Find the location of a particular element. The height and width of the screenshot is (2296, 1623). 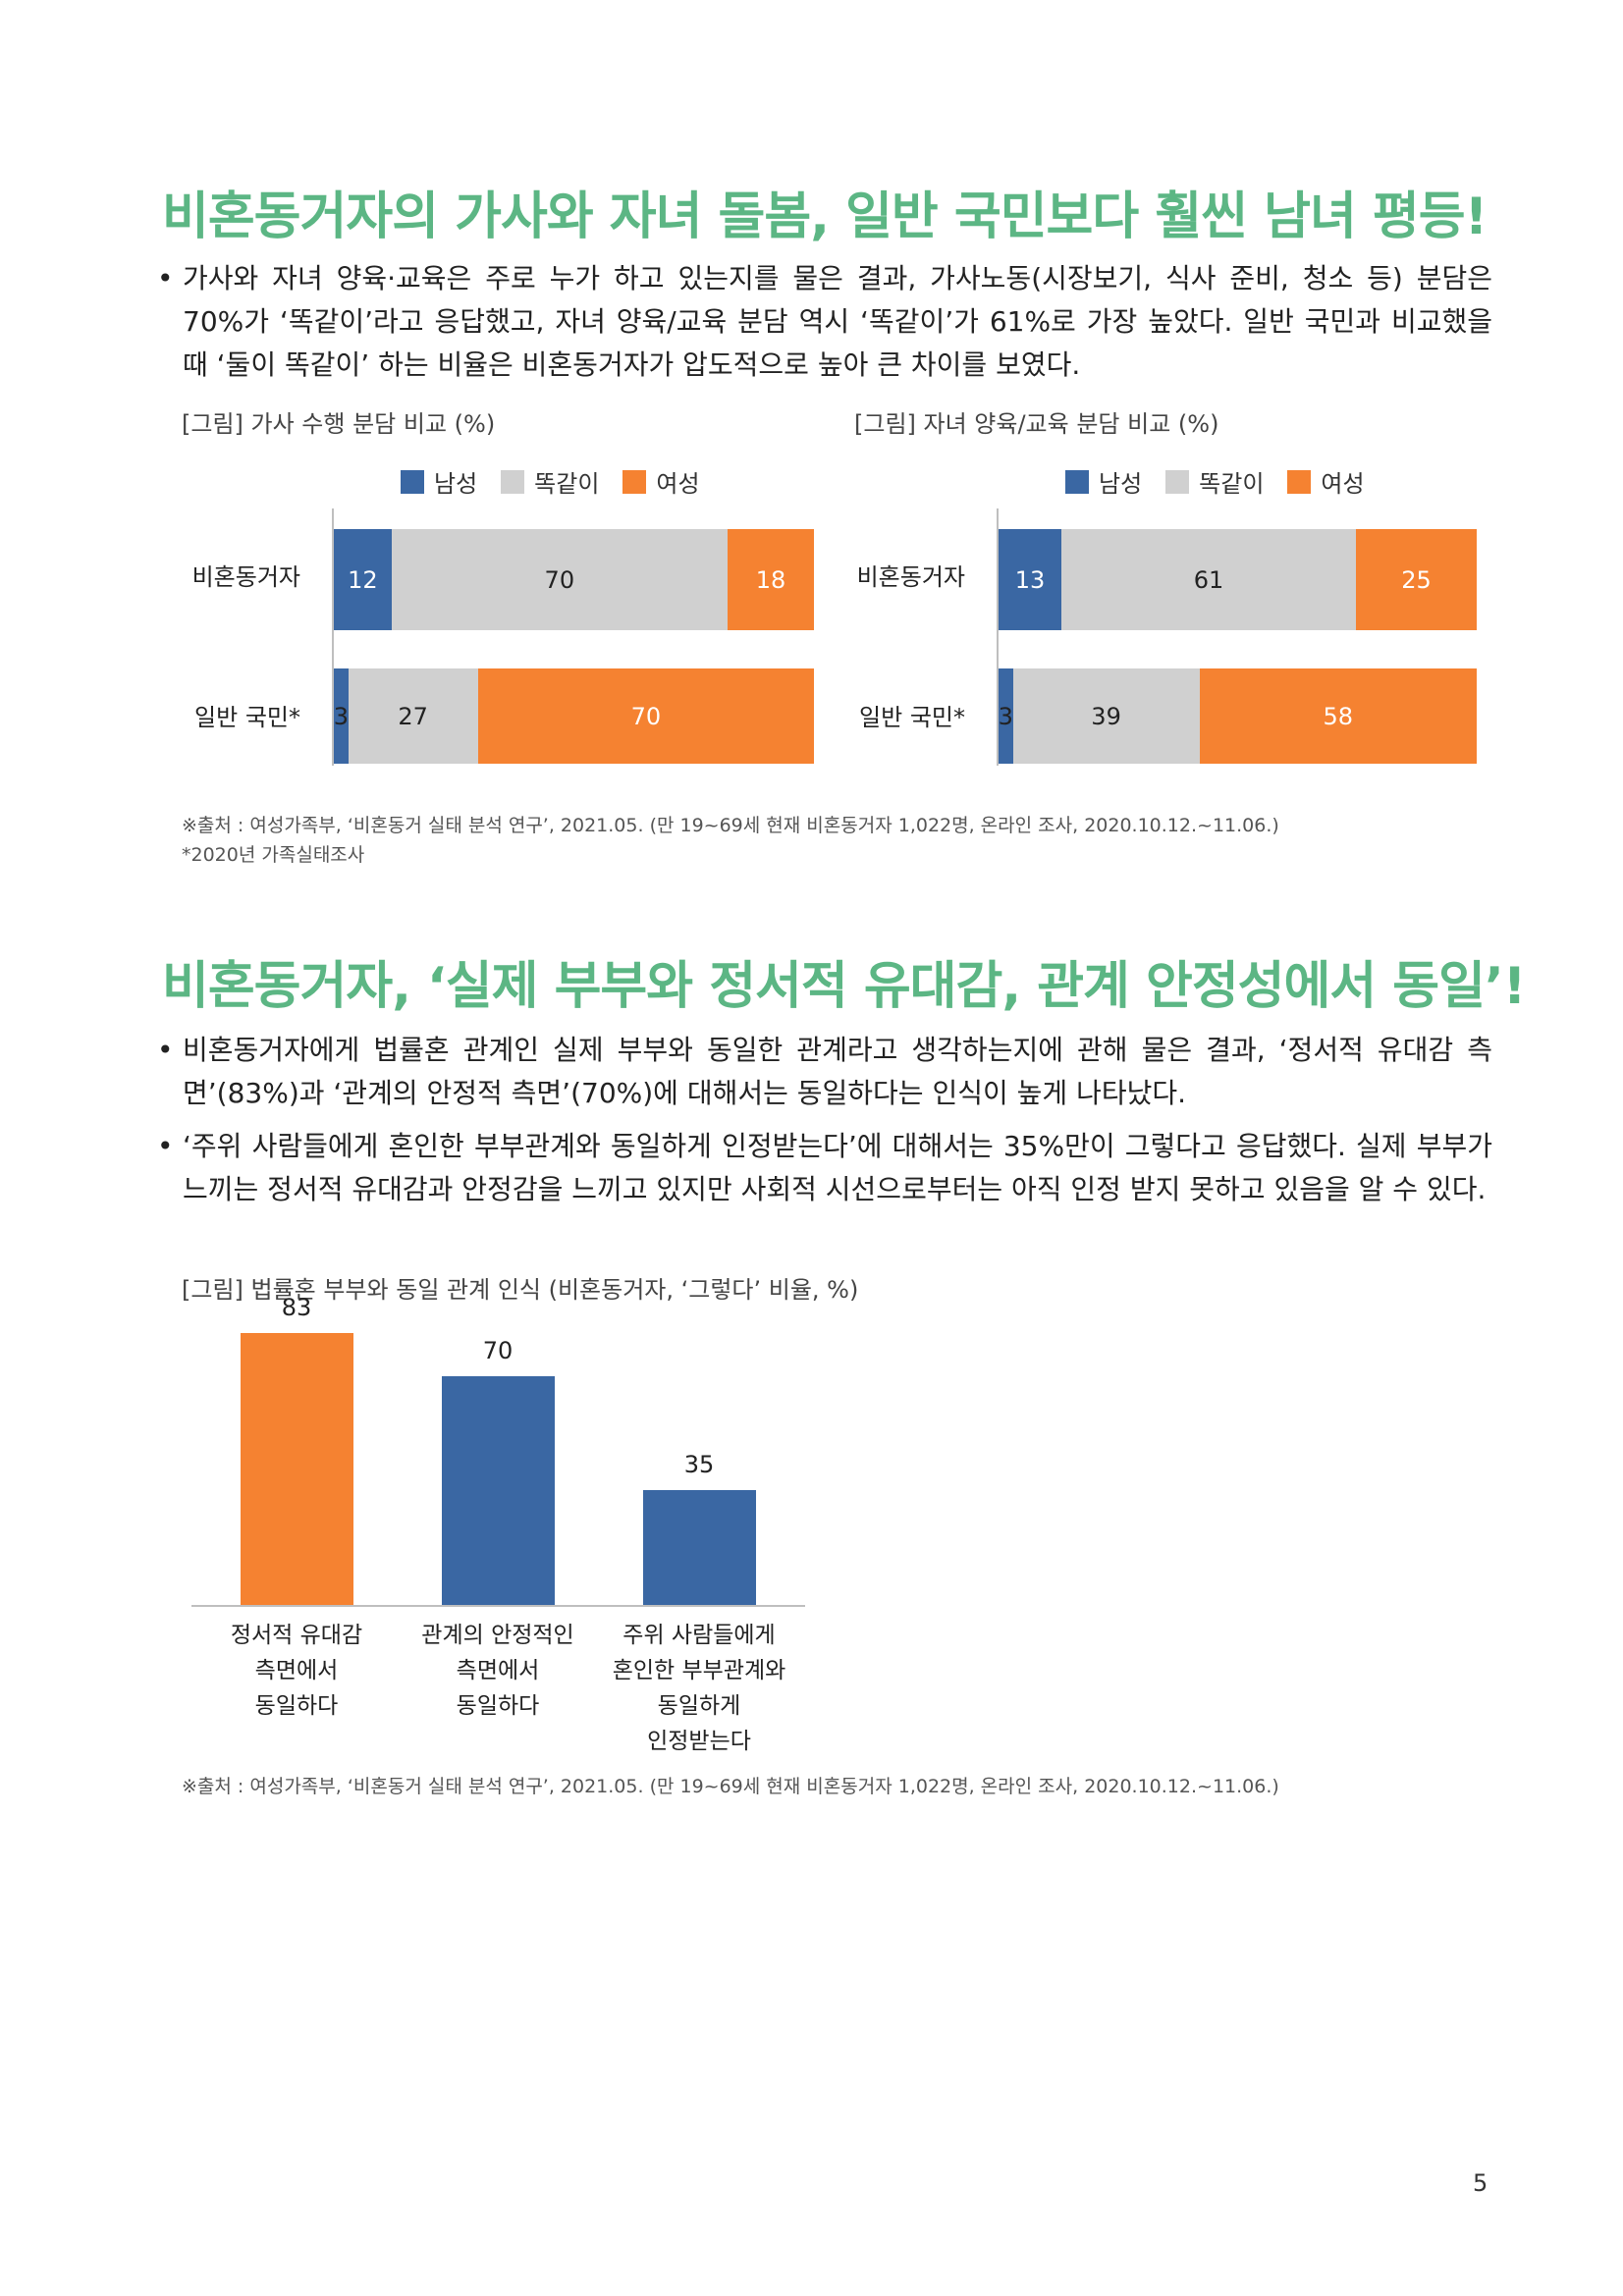

bar-segment-same: 39 is located at coordinates (1106, 716).